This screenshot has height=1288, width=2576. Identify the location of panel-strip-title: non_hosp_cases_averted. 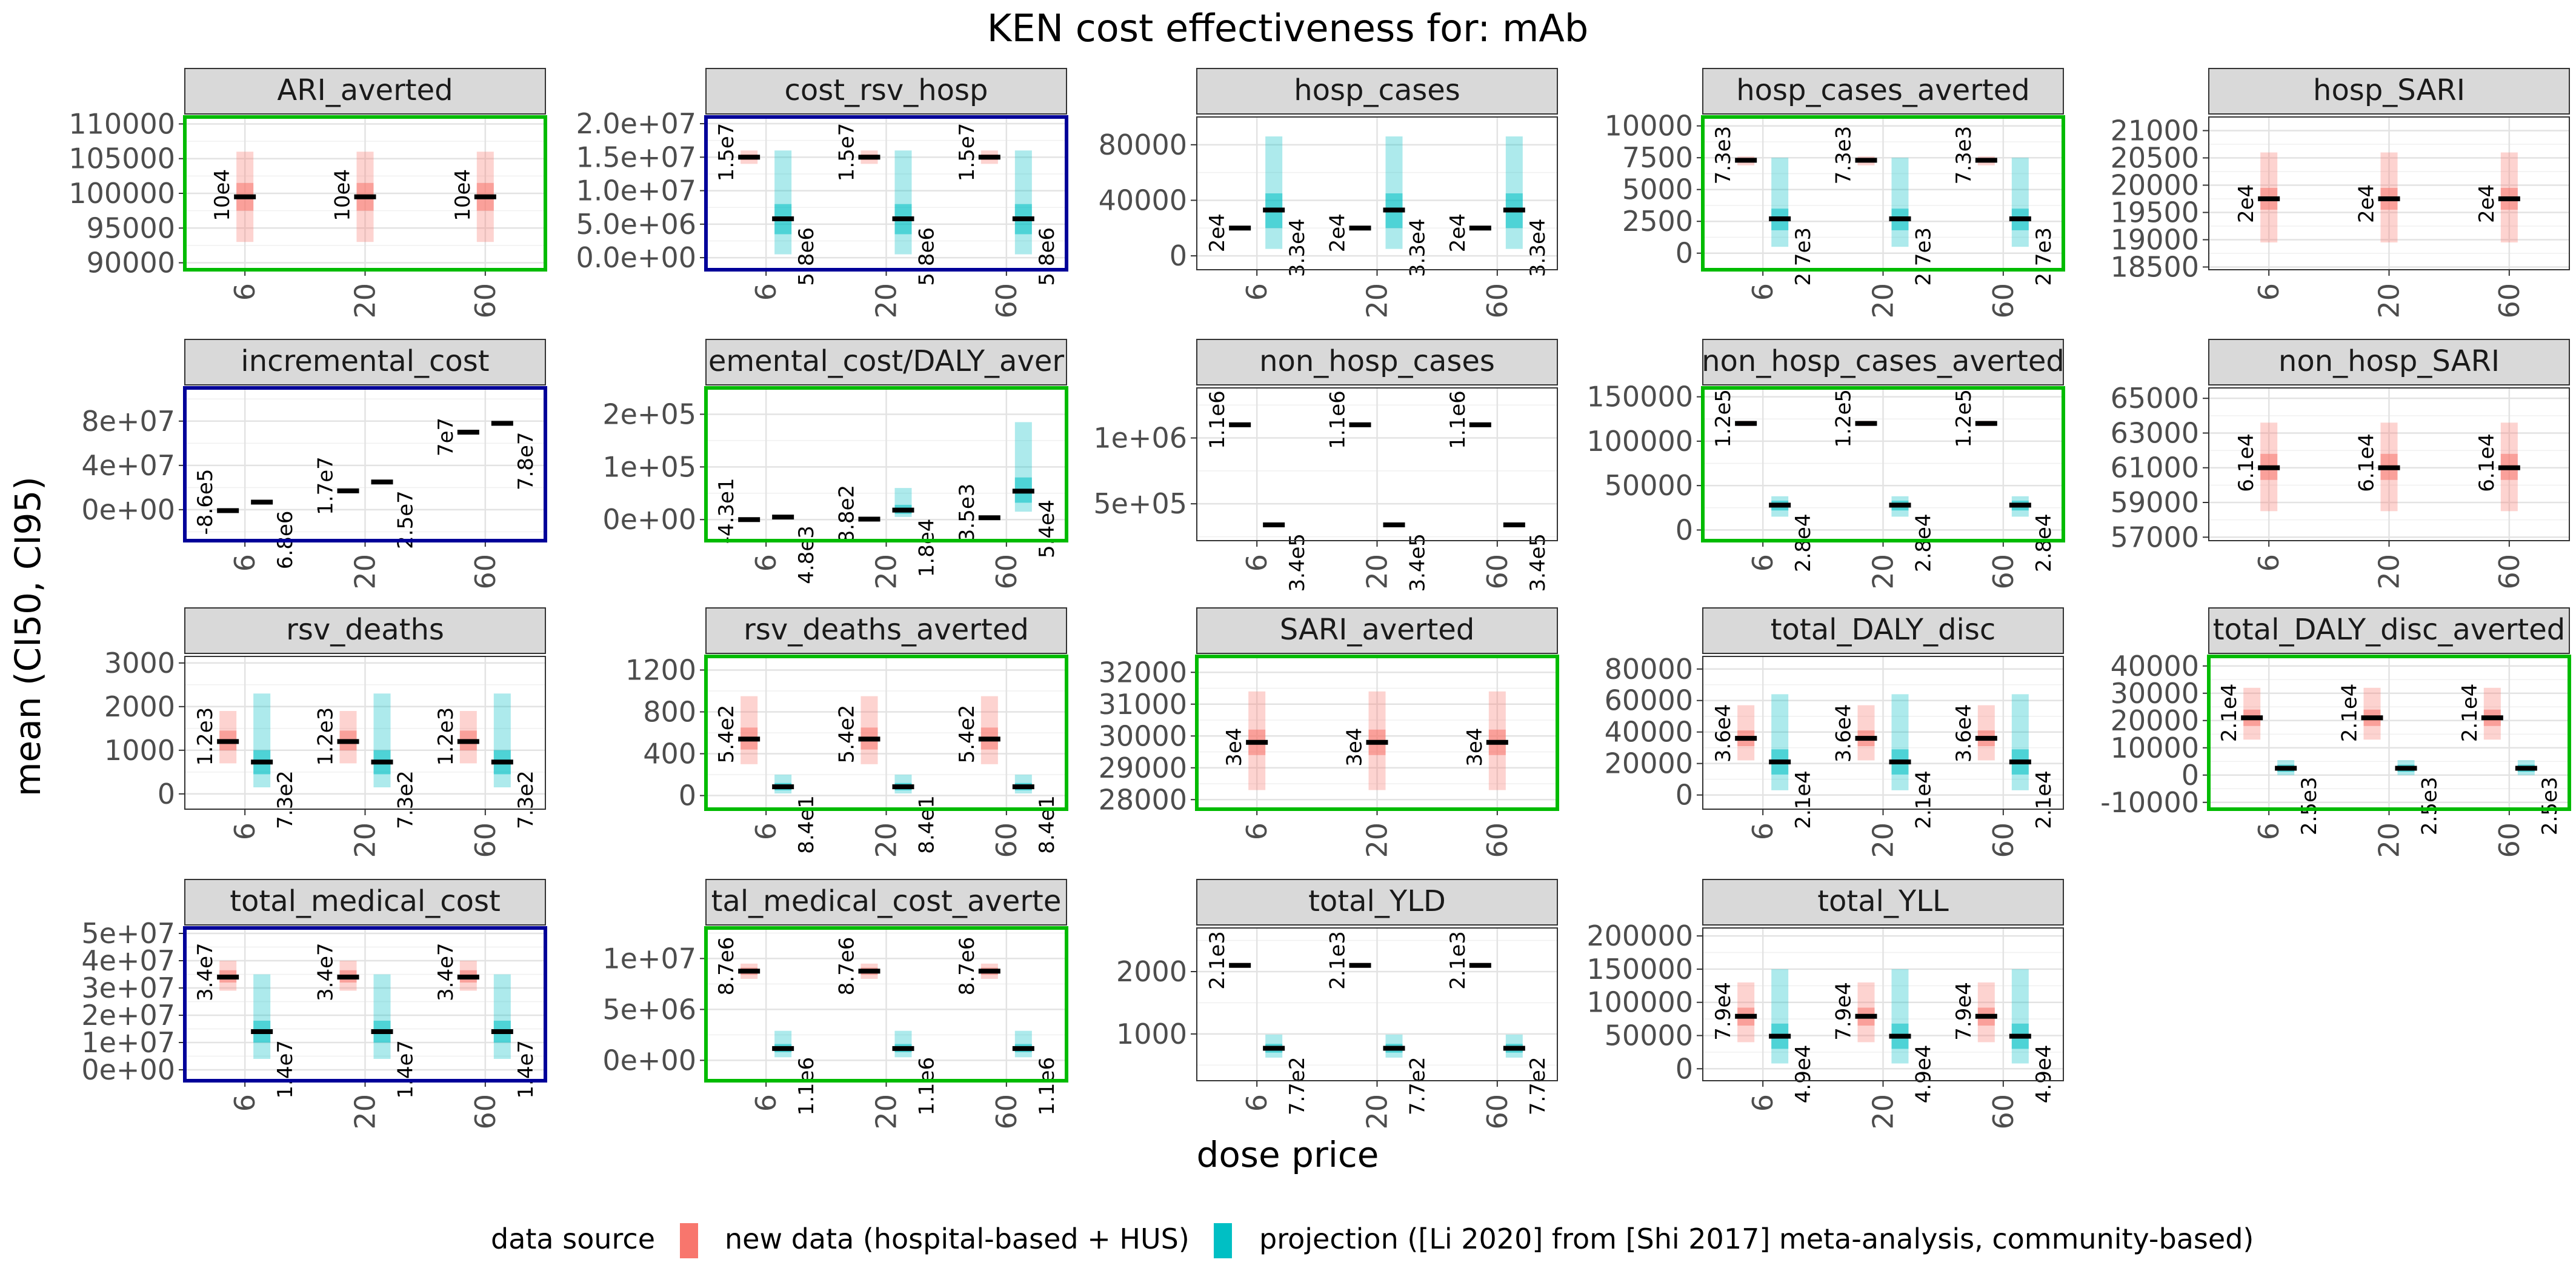
(1883, 361).